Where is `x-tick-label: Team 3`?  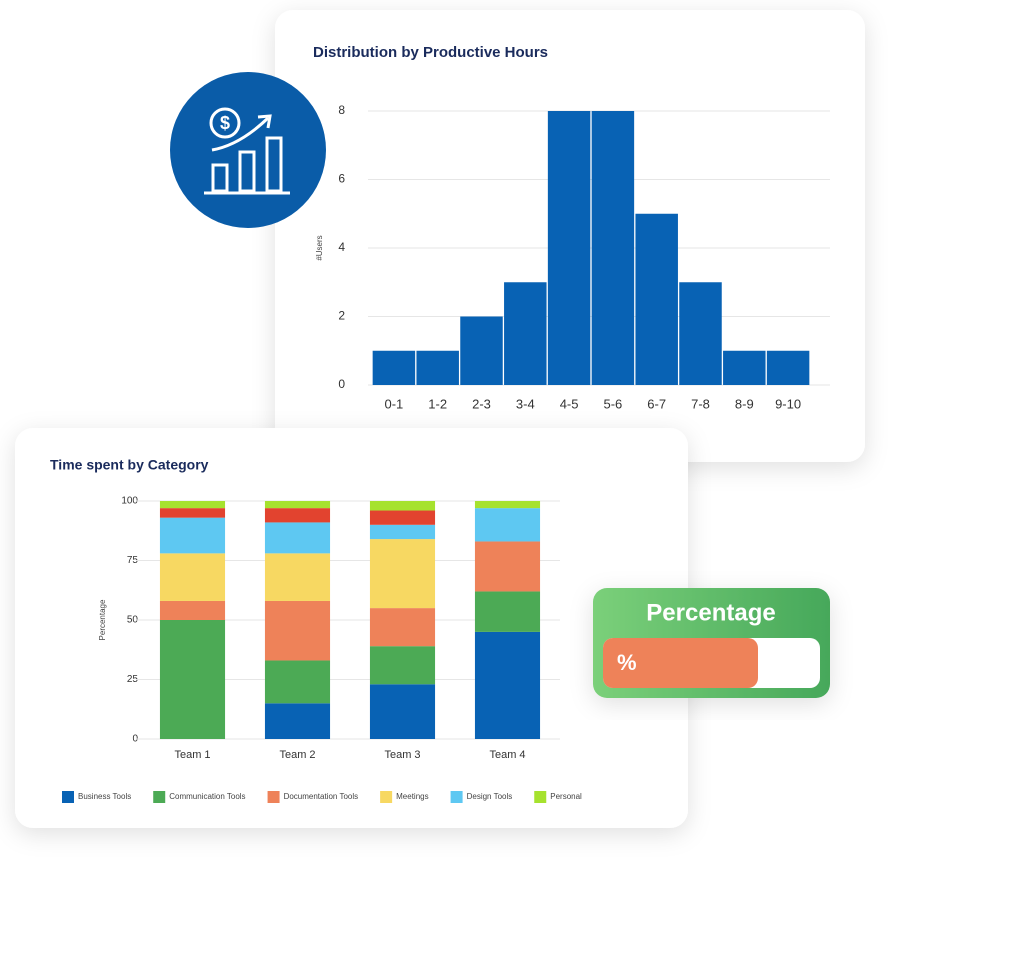 x-tick-label: Team 3 is located at coordinates (402, 755).